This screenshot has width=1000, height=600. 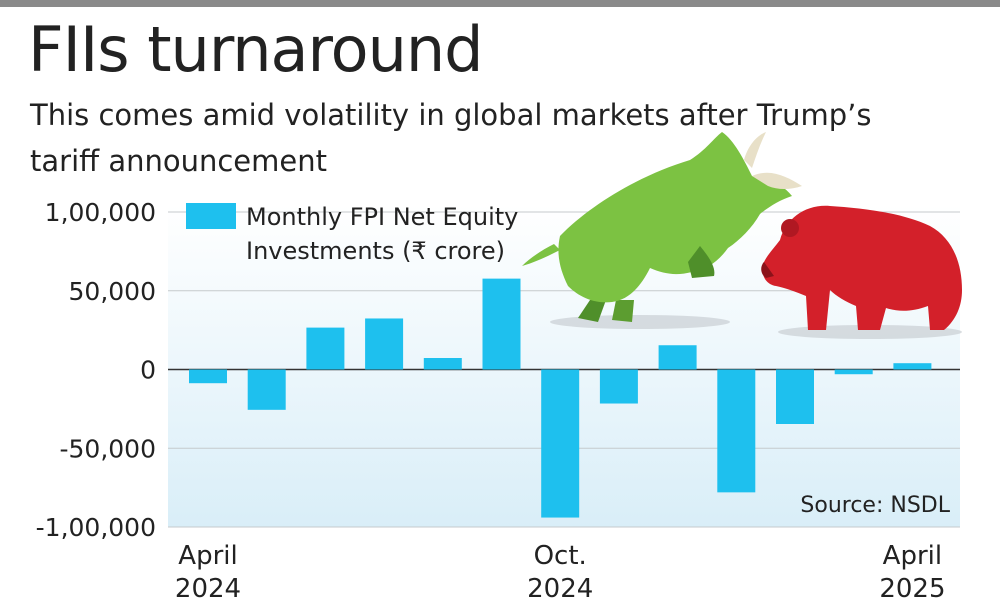 What do you see at coordinates (384, 344) in the screenshot?
I see `bar-july-2024` at bounding box center [384, 344].